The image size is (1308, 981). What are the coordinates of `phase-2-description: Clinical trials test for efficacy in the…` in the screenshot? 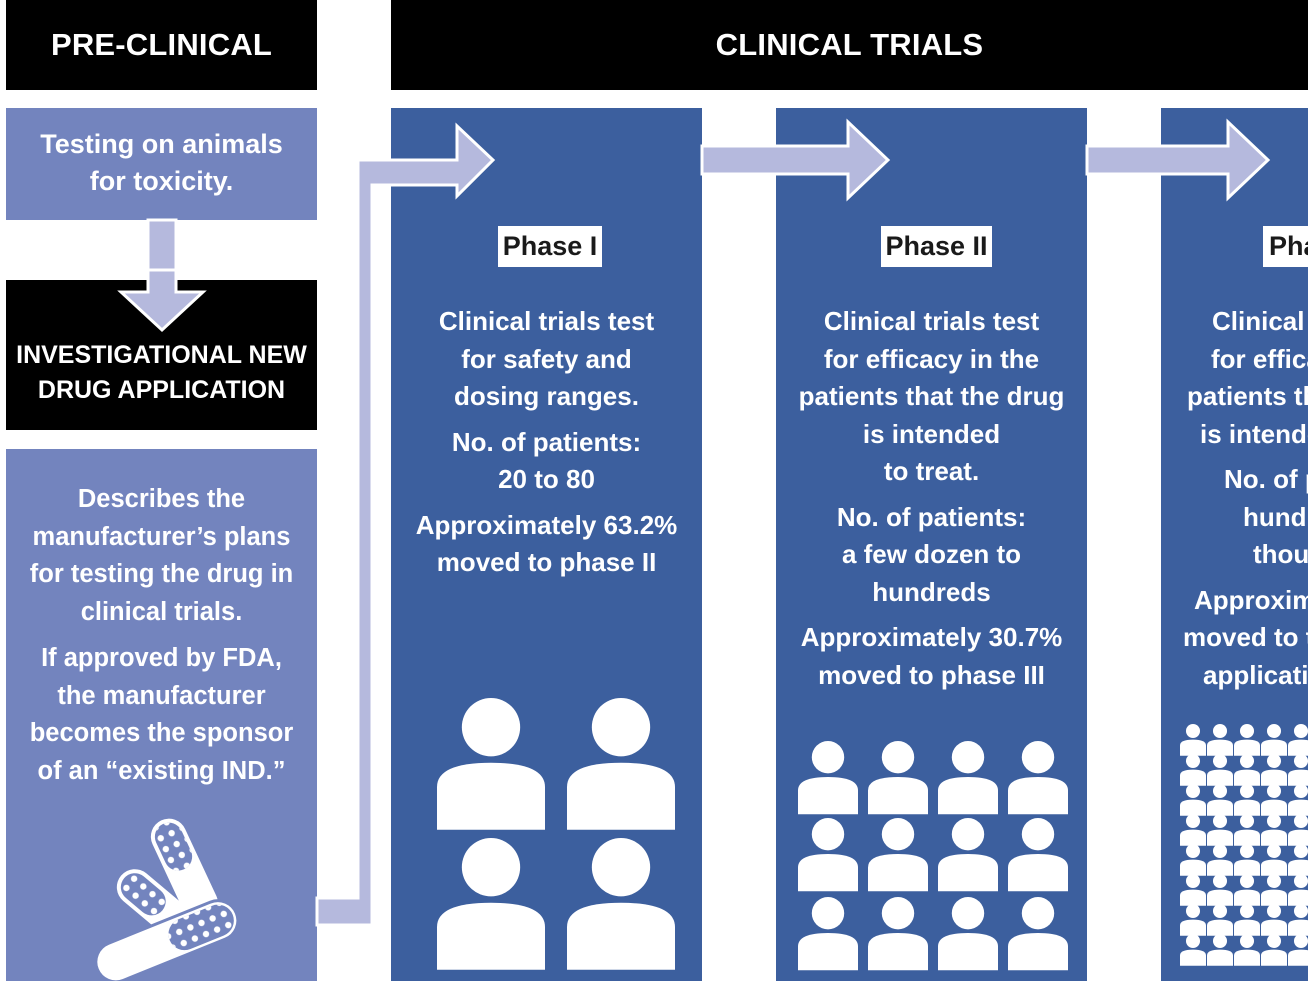 It's located at (931, 397).